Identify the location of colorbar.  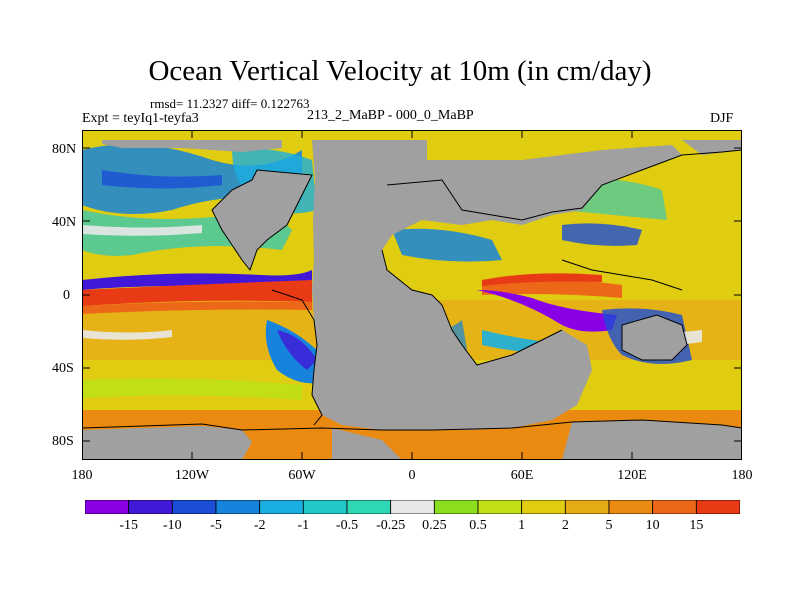
(412, 507).